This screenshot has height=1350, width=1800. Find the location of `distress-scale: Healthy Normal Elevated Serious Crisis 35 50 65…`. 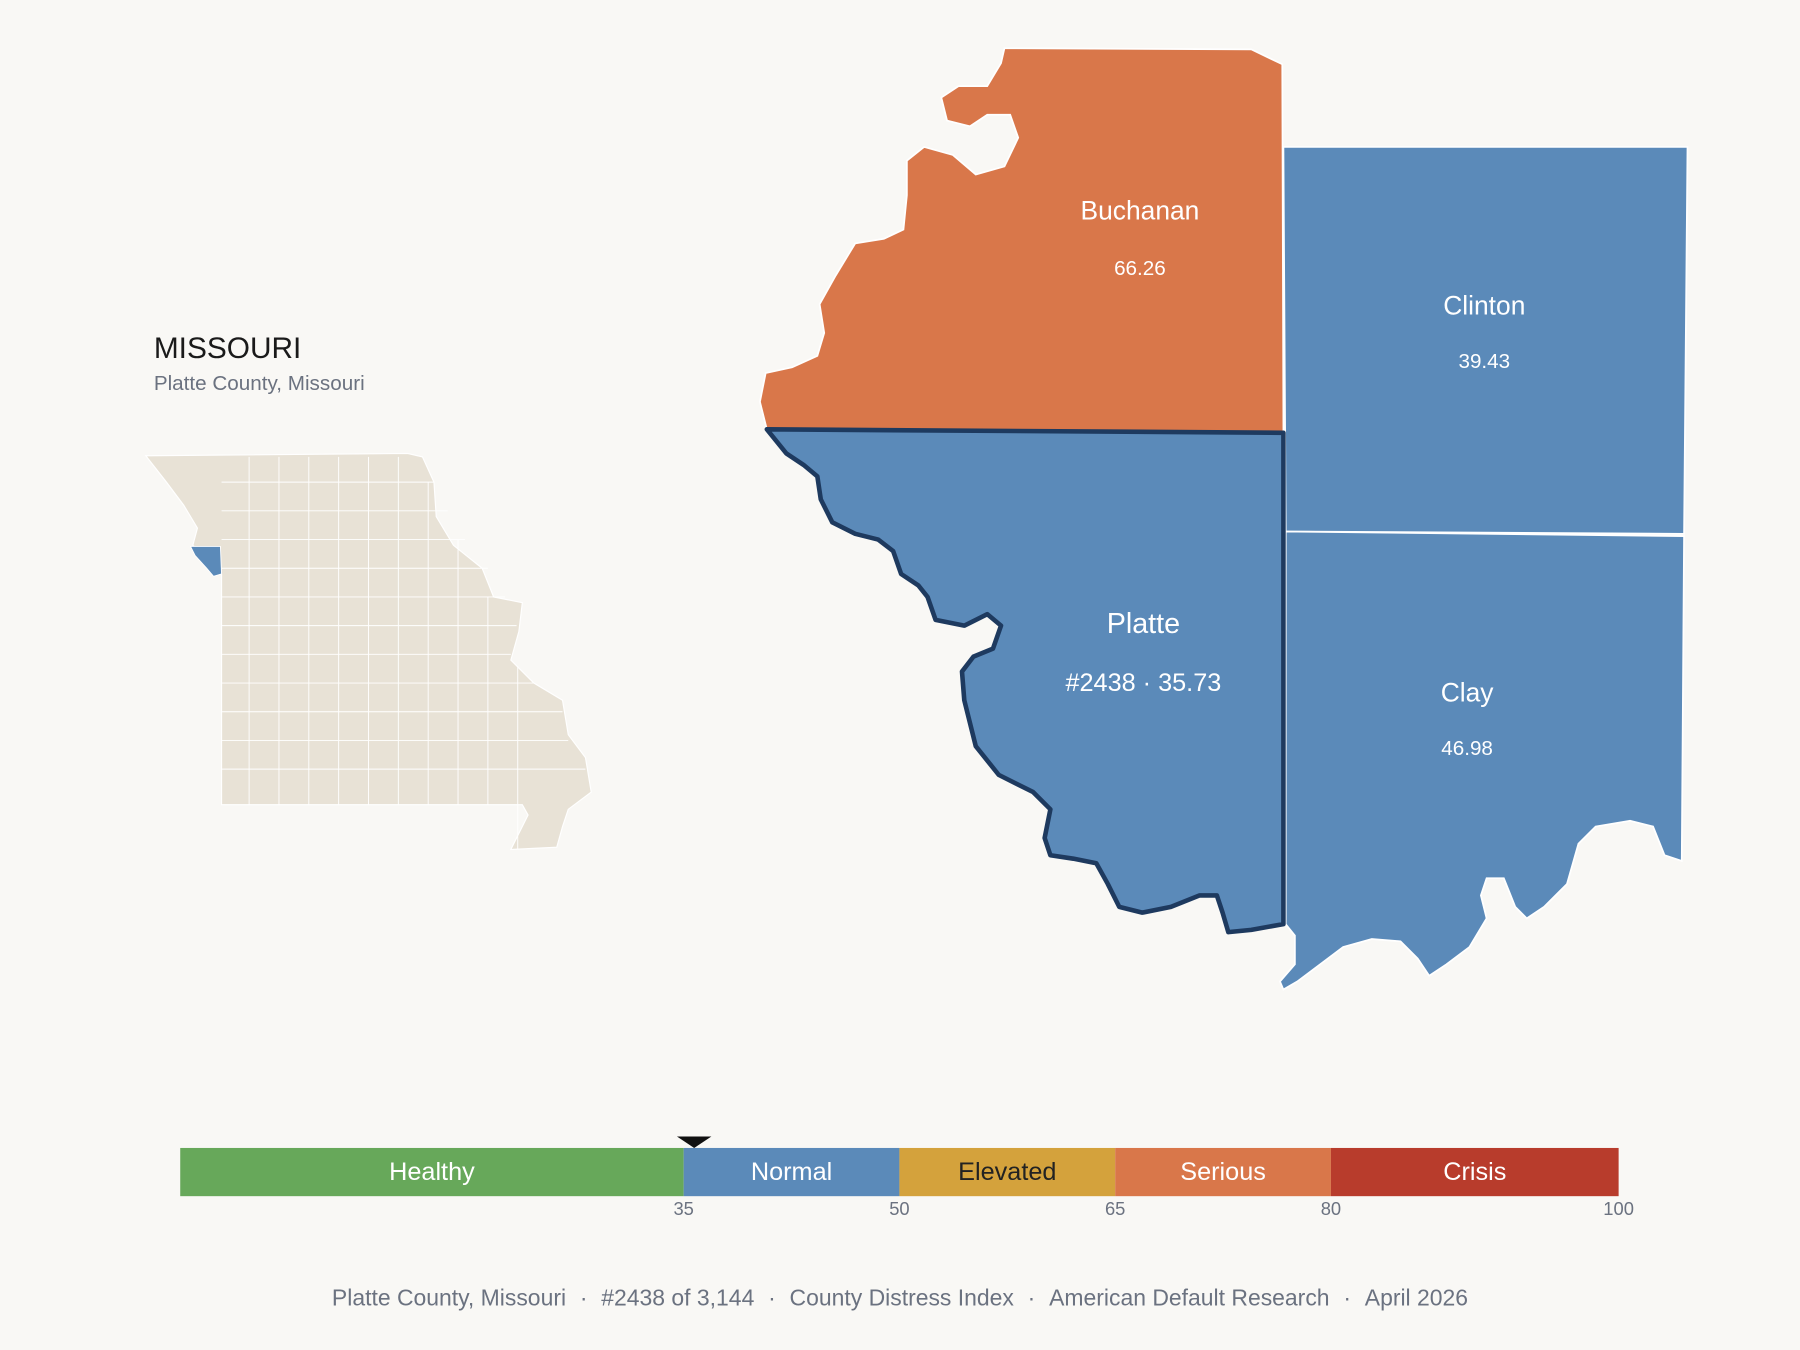

distress-scale: Healthy Normal Elevated Serious Crisis 35 50 65… is located at coordinates (907, 1177).